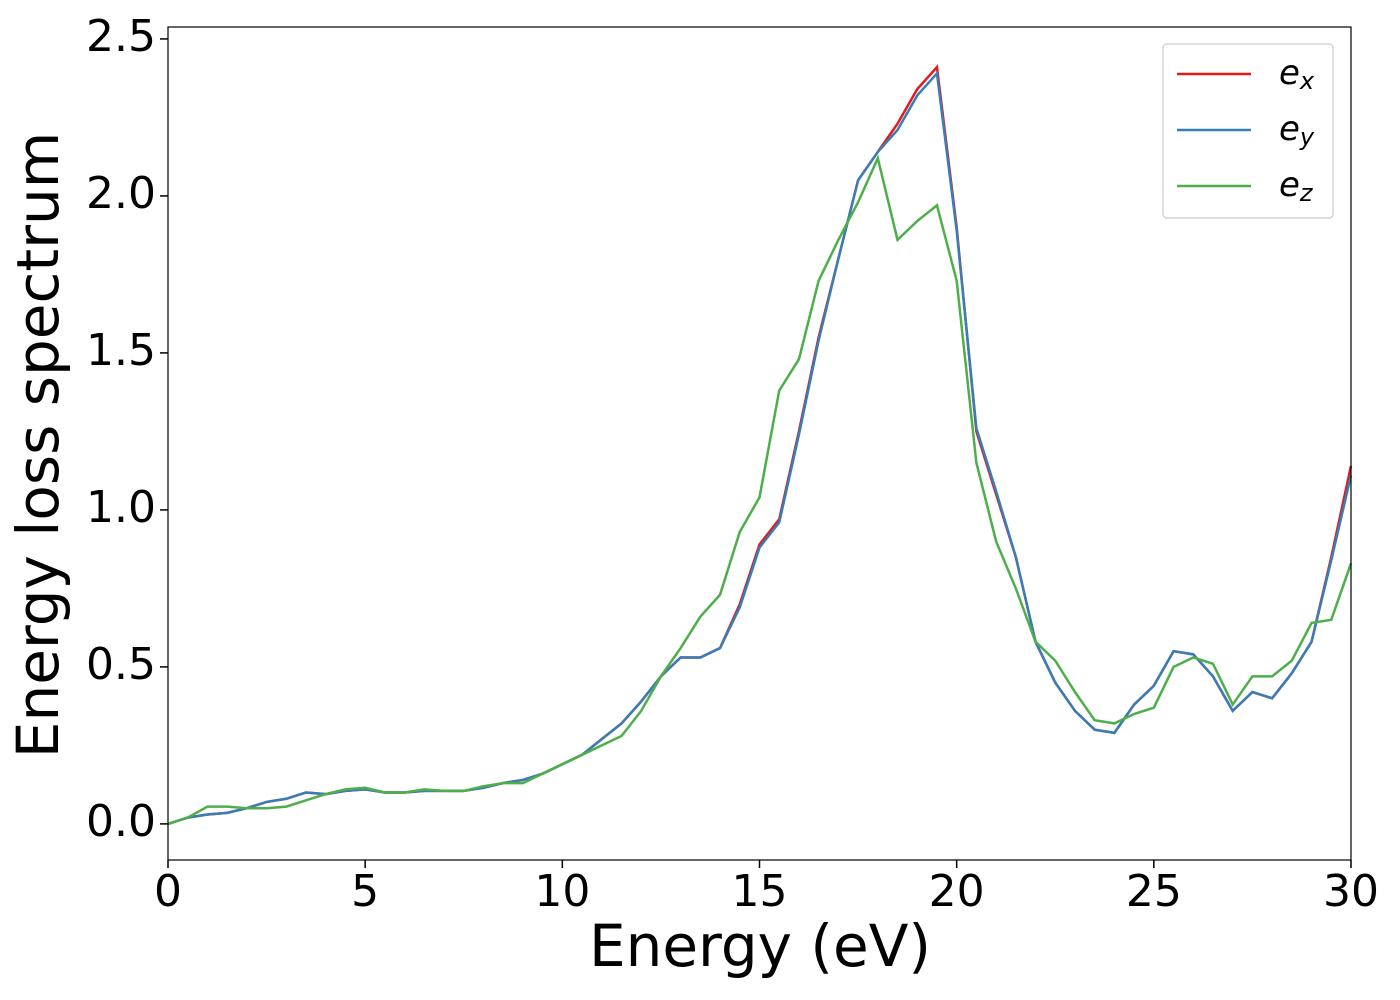 The width and height of the screenshot is (1400, 1000). I want to click on legend-label: ex, so click(1297, 74).